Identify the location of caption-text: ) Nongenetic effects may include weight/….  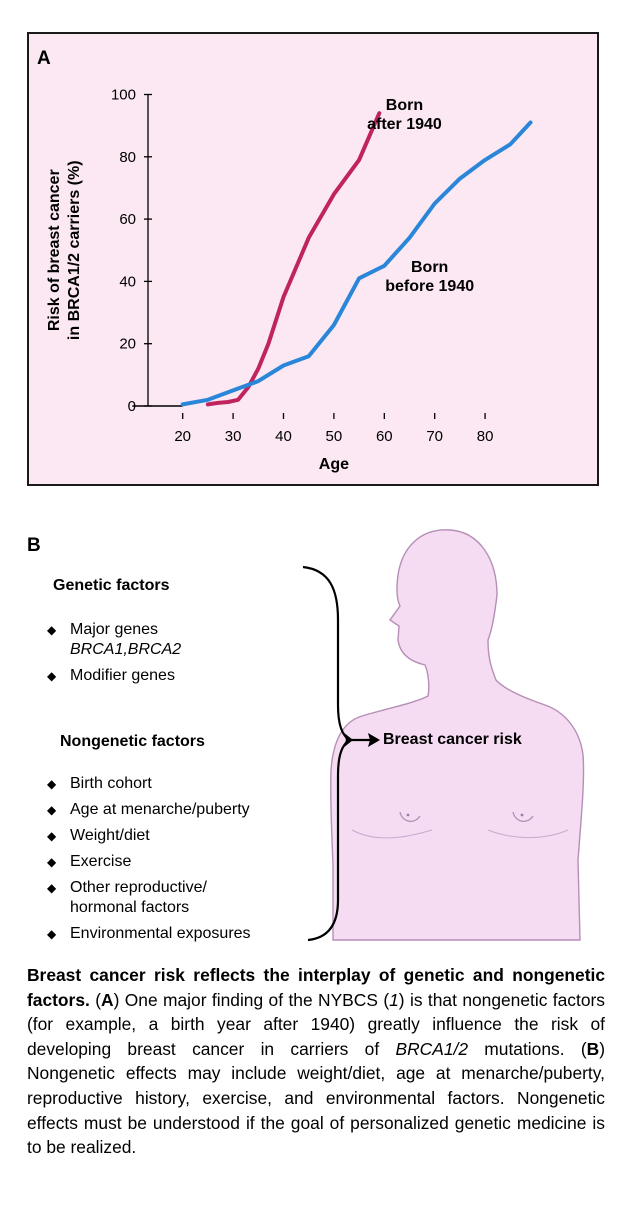
(316, 1098).